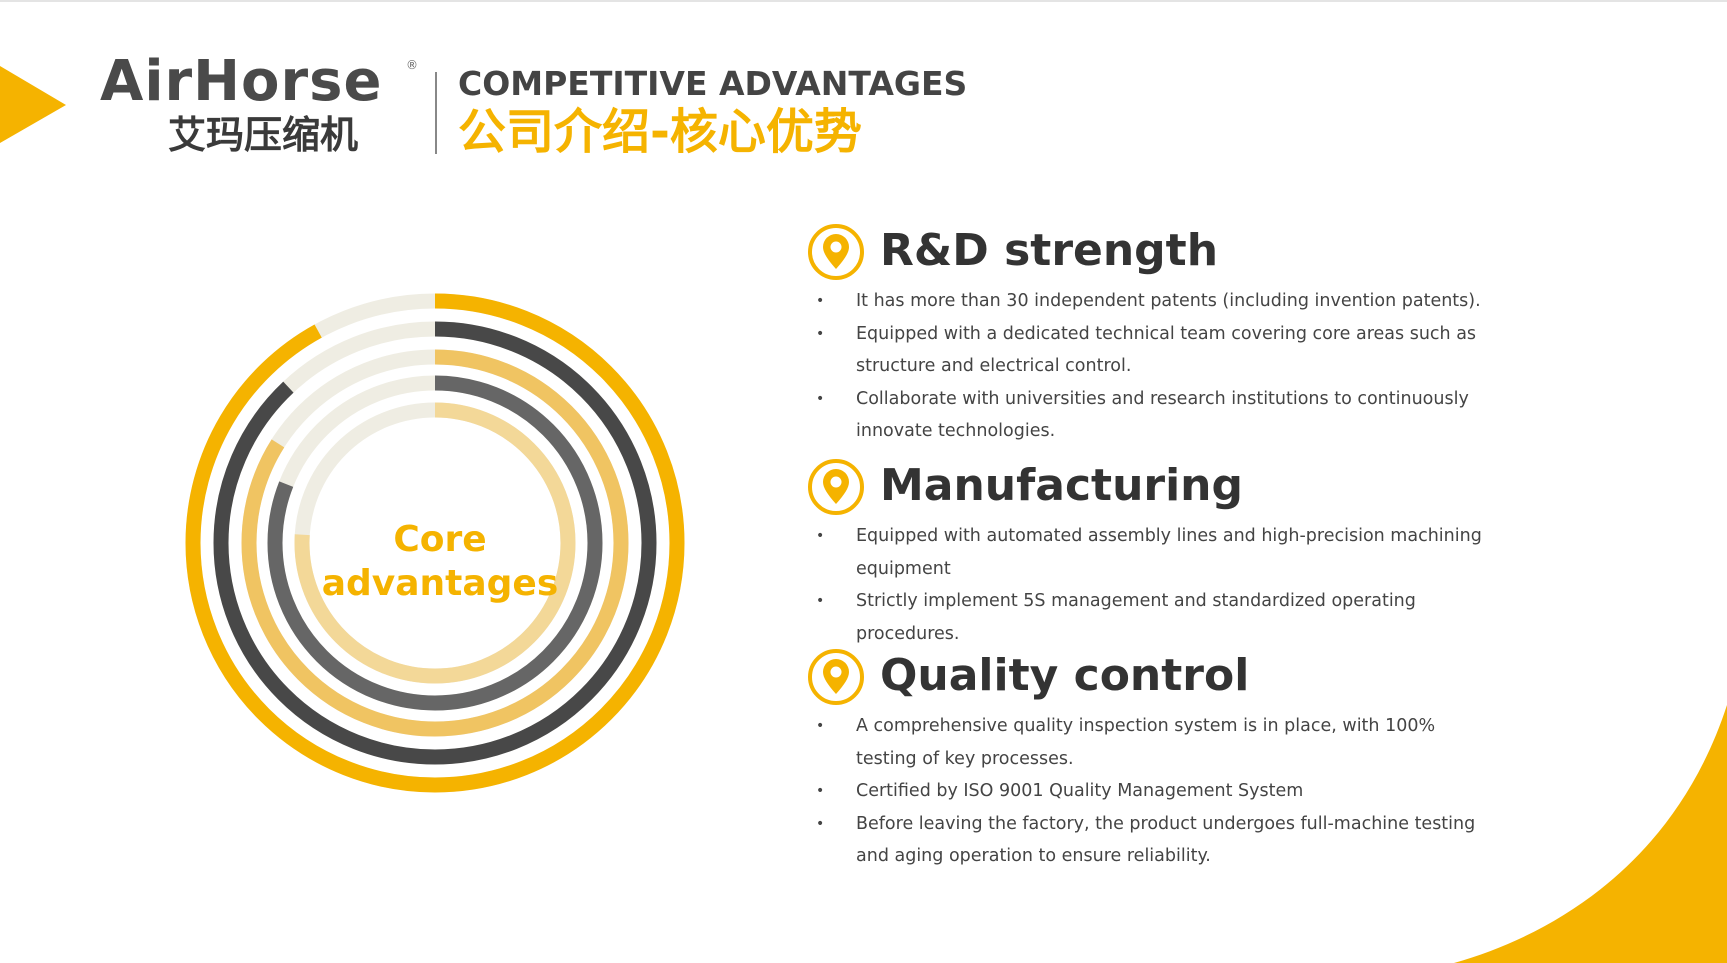 This screenshot has height=963, width=1727. Describe the element at coordinates (660, 132) in the screenshot. I see `subtitle: 公司介绍-核心优势` at that location.